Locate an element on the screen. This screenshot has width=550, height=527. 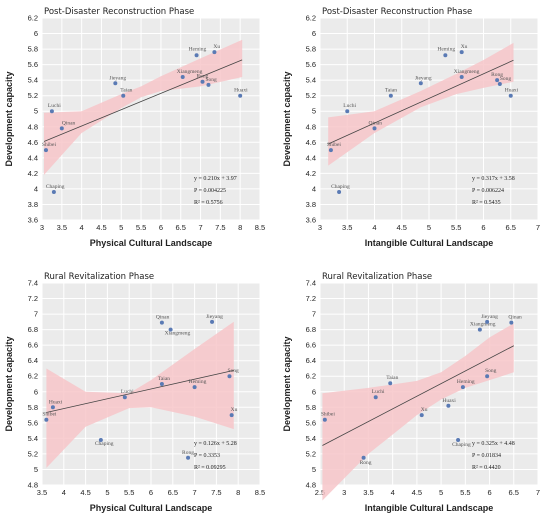
y-tick-label: 4.2 is located at coordinates (311, 173).